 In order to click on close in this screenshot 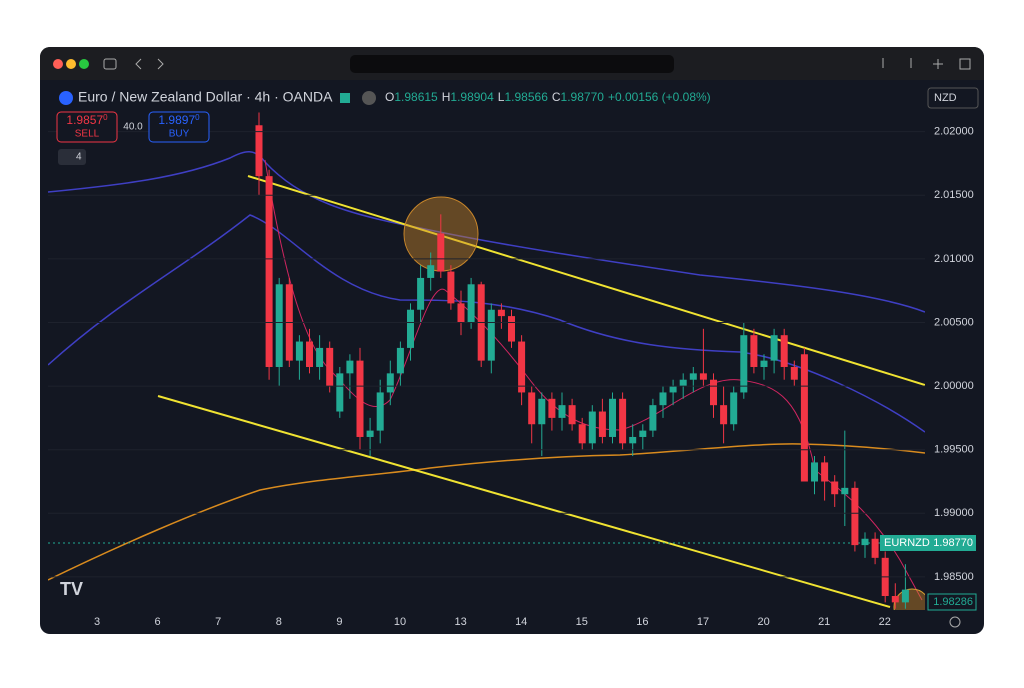, I will do `click(58, 64)`.